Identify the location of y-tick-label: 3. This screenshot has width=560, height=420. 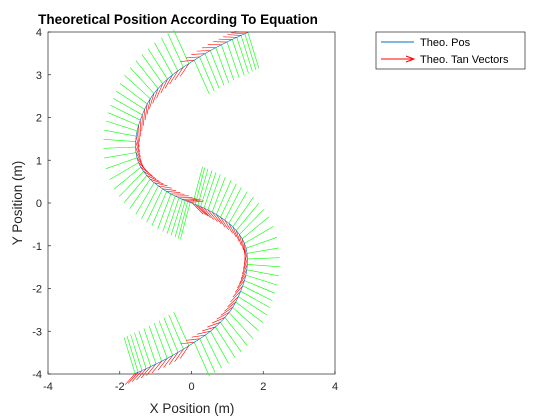
(39, 76).